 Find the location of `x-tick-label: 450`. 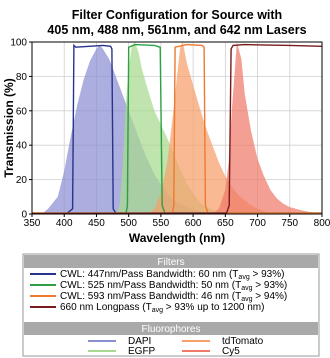

x-tick-label: 450 is located at coordinates (96, 223).